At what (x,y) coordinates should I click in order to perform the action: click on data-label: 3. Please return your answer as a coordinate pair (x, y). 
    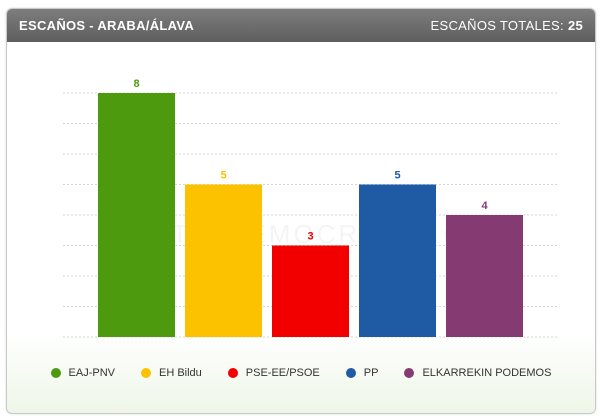
    Looking at the image, I should click on (310, 237).